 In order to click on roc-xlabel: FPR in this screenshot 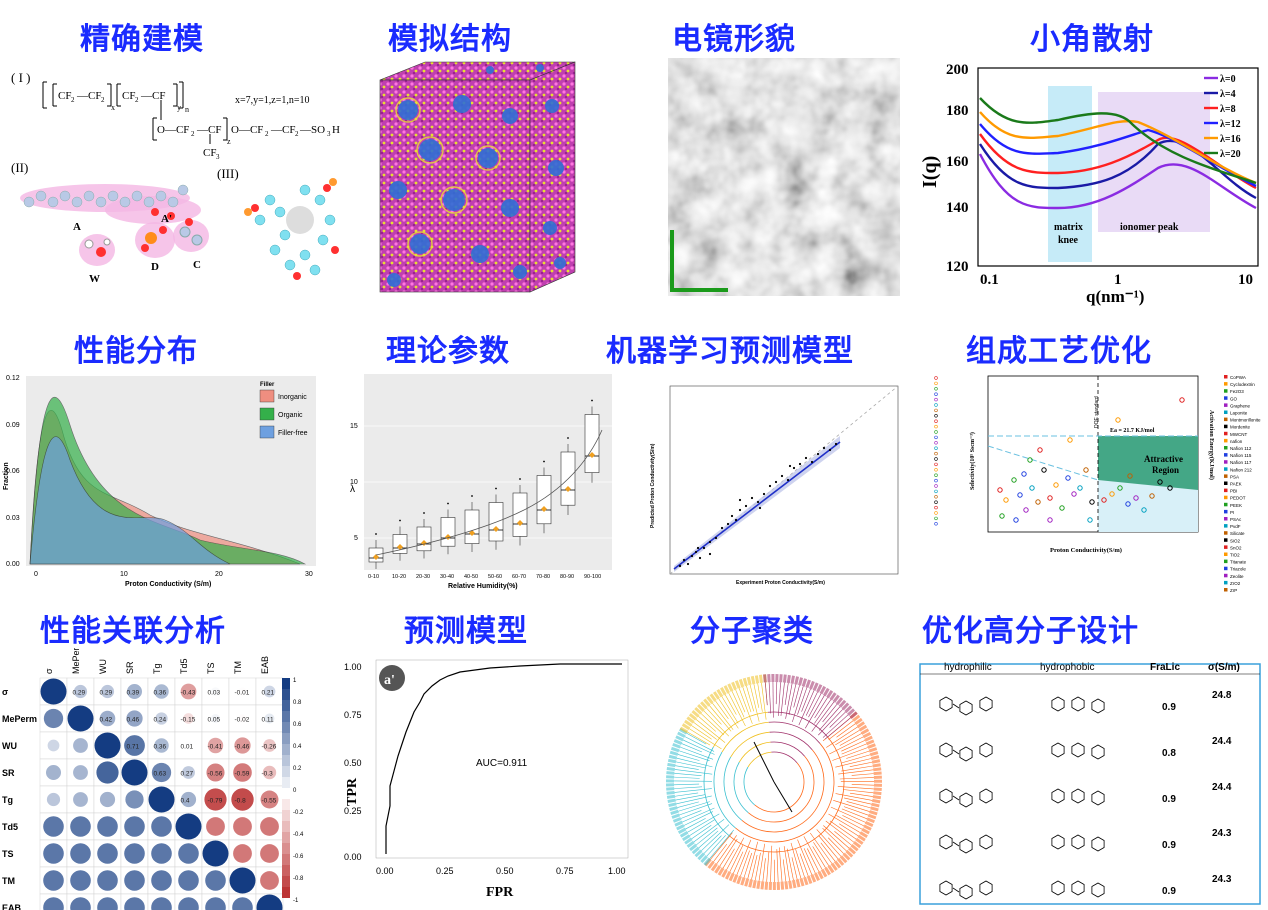, I will do `click(500, 892)`.